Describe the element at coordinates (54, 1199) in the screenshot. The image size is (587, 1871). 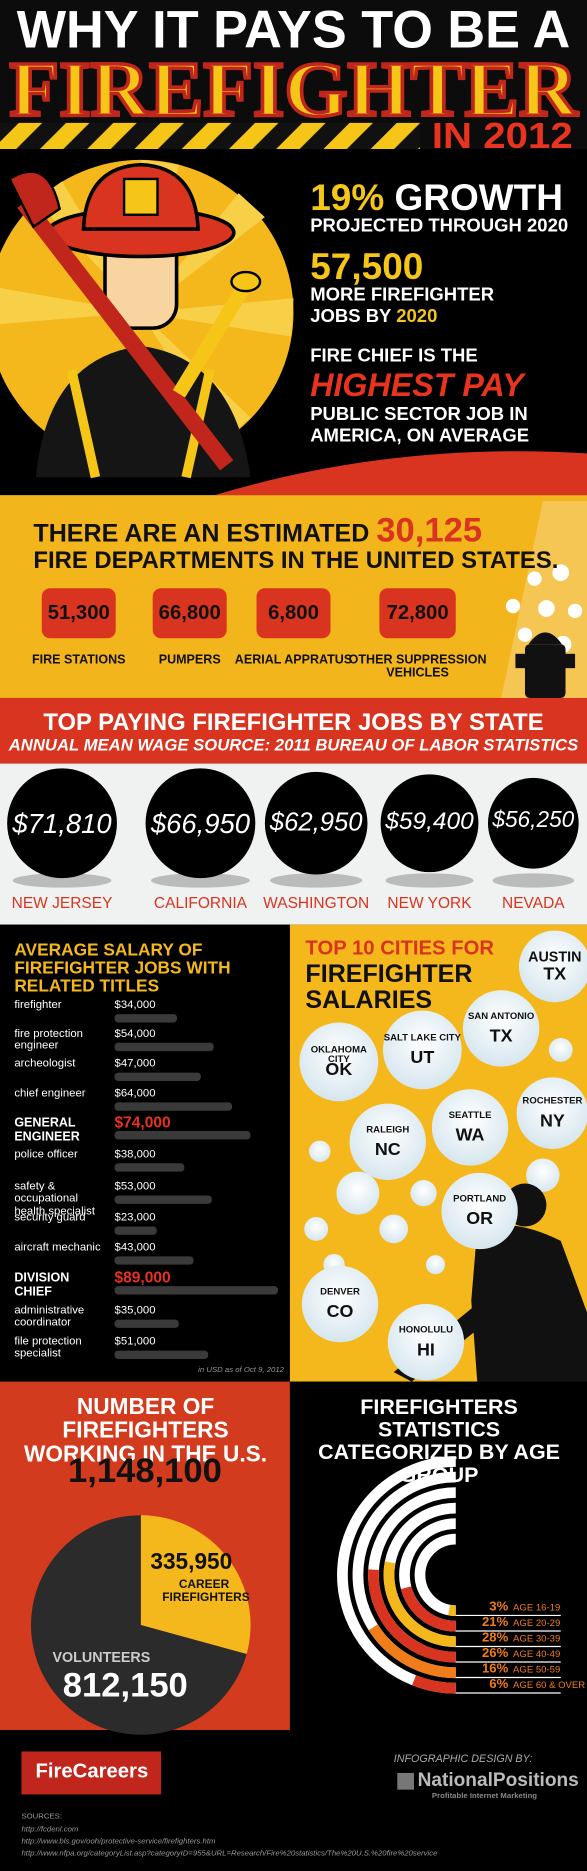
I see `job-title: safety & occupational health specialist` at that location.